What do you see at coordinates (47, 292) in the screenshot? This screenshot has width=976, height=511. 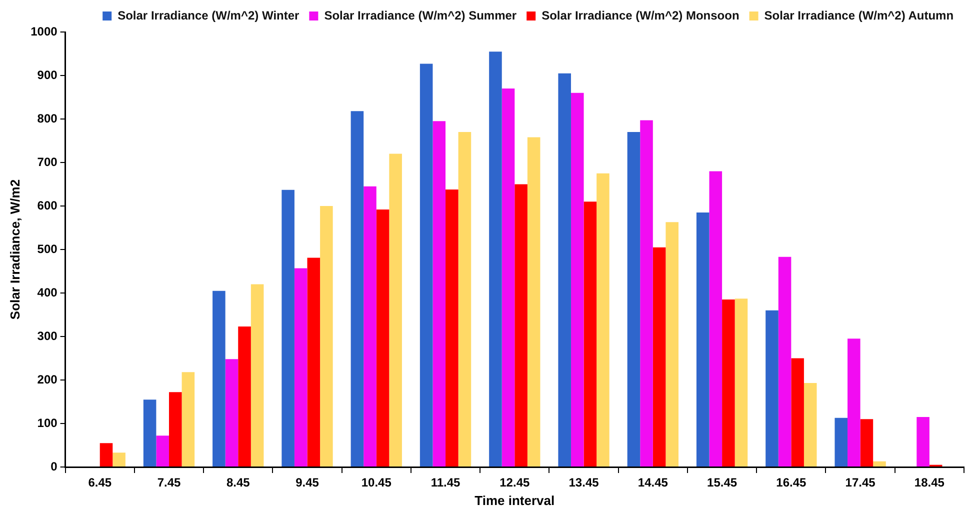 I see `y-tick-label: 400` at bounding box center [47, 292].